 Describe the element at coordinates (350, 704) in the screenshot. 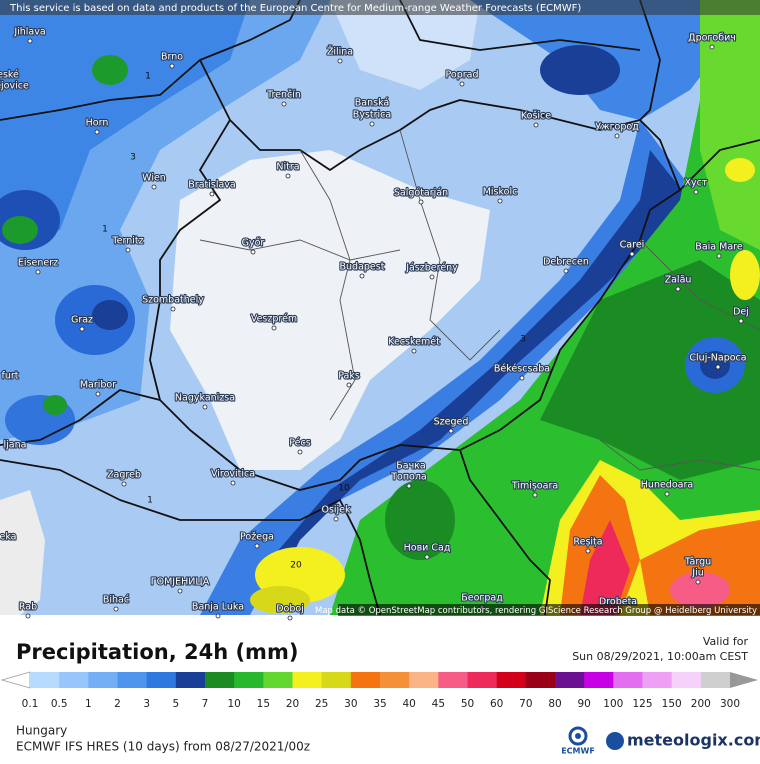

I see `legend-tick-label: 30` at that location.